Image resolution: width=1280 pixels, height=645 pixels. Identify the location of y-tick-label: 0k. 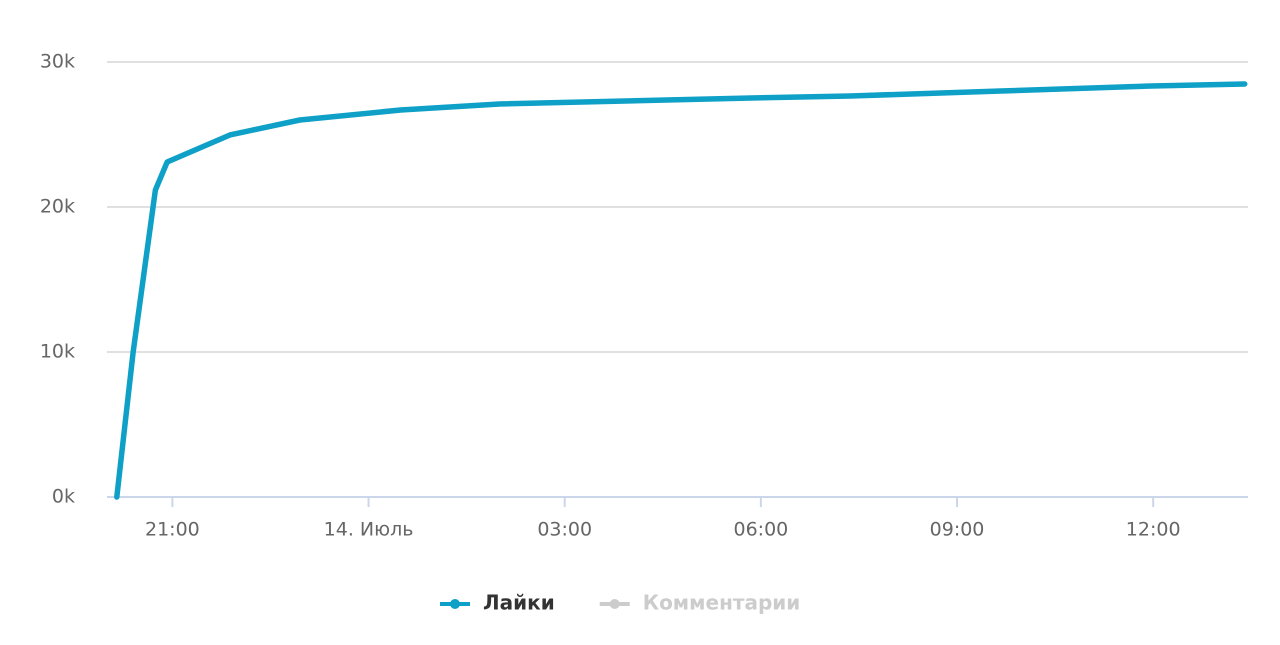
(63, 497).